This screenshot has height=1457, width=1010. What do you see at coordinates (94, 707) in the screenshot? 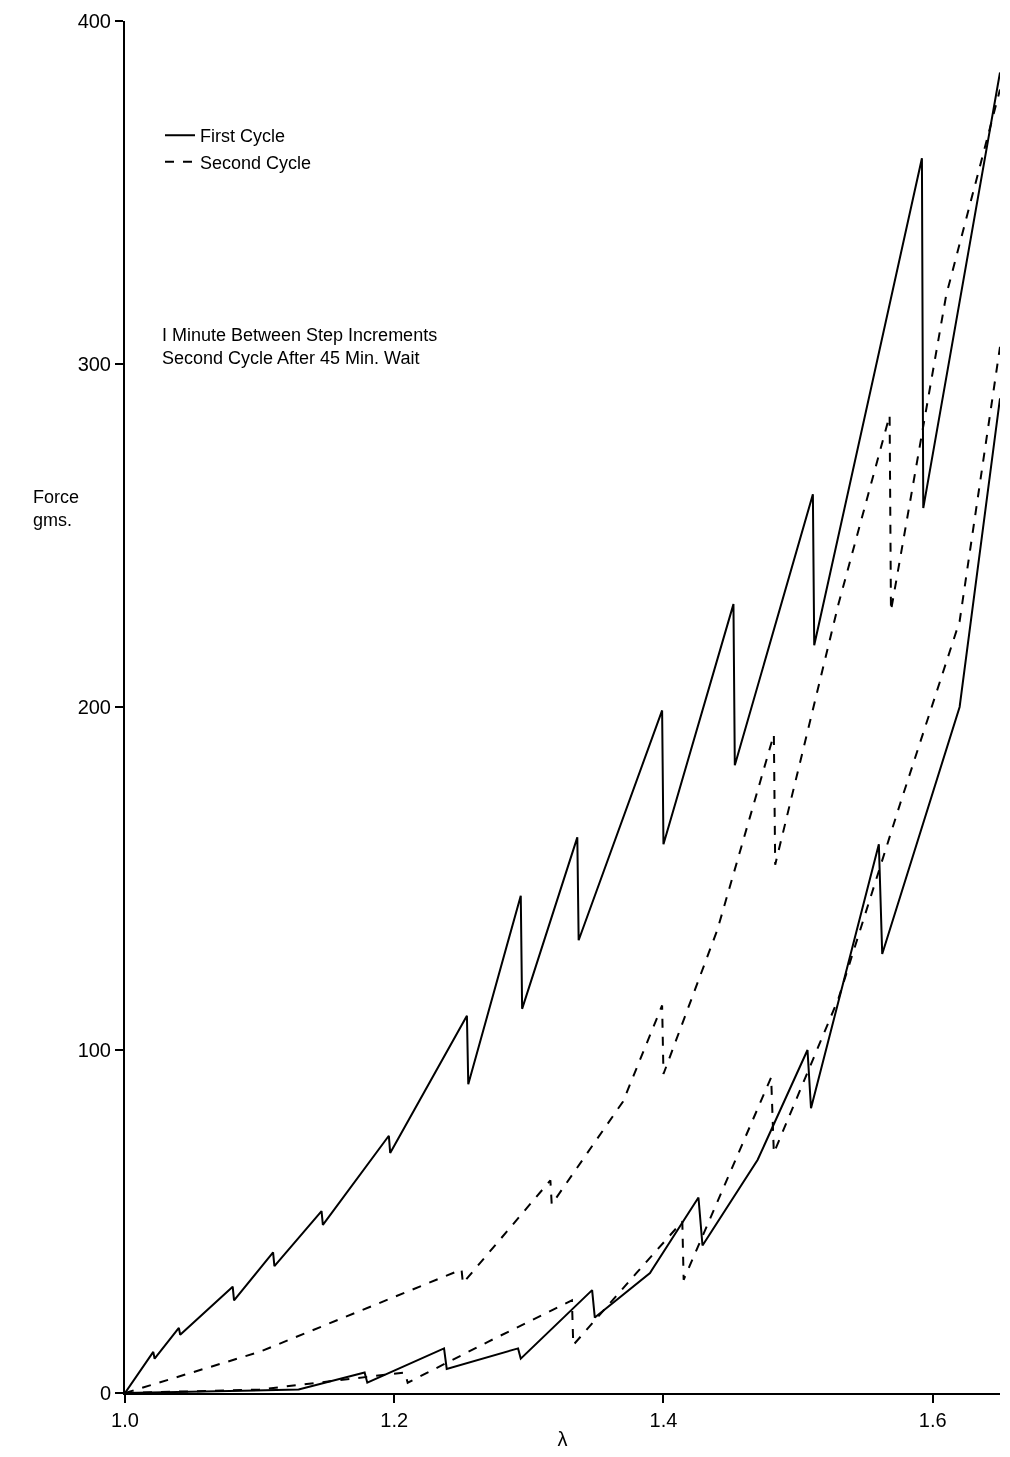
I see `y-tick-label: 200` at bounding box center [94, 707].